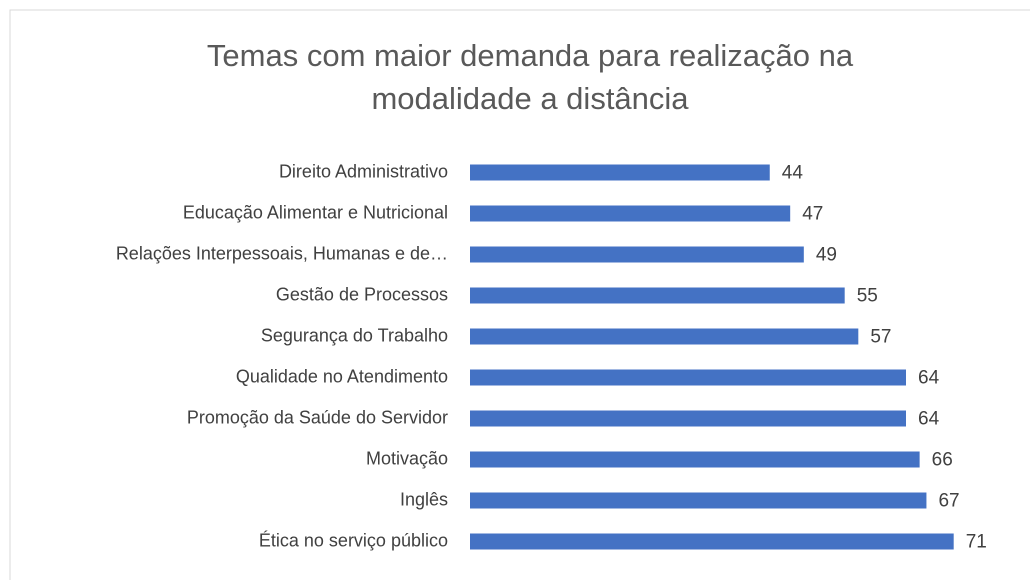 The height and width of the screenshot is (580, 1030). Describe the element at coordinates (317, 417) in the screenshot. I see `y-tick-label: Promoção da Saúde do Servidor` at that location.